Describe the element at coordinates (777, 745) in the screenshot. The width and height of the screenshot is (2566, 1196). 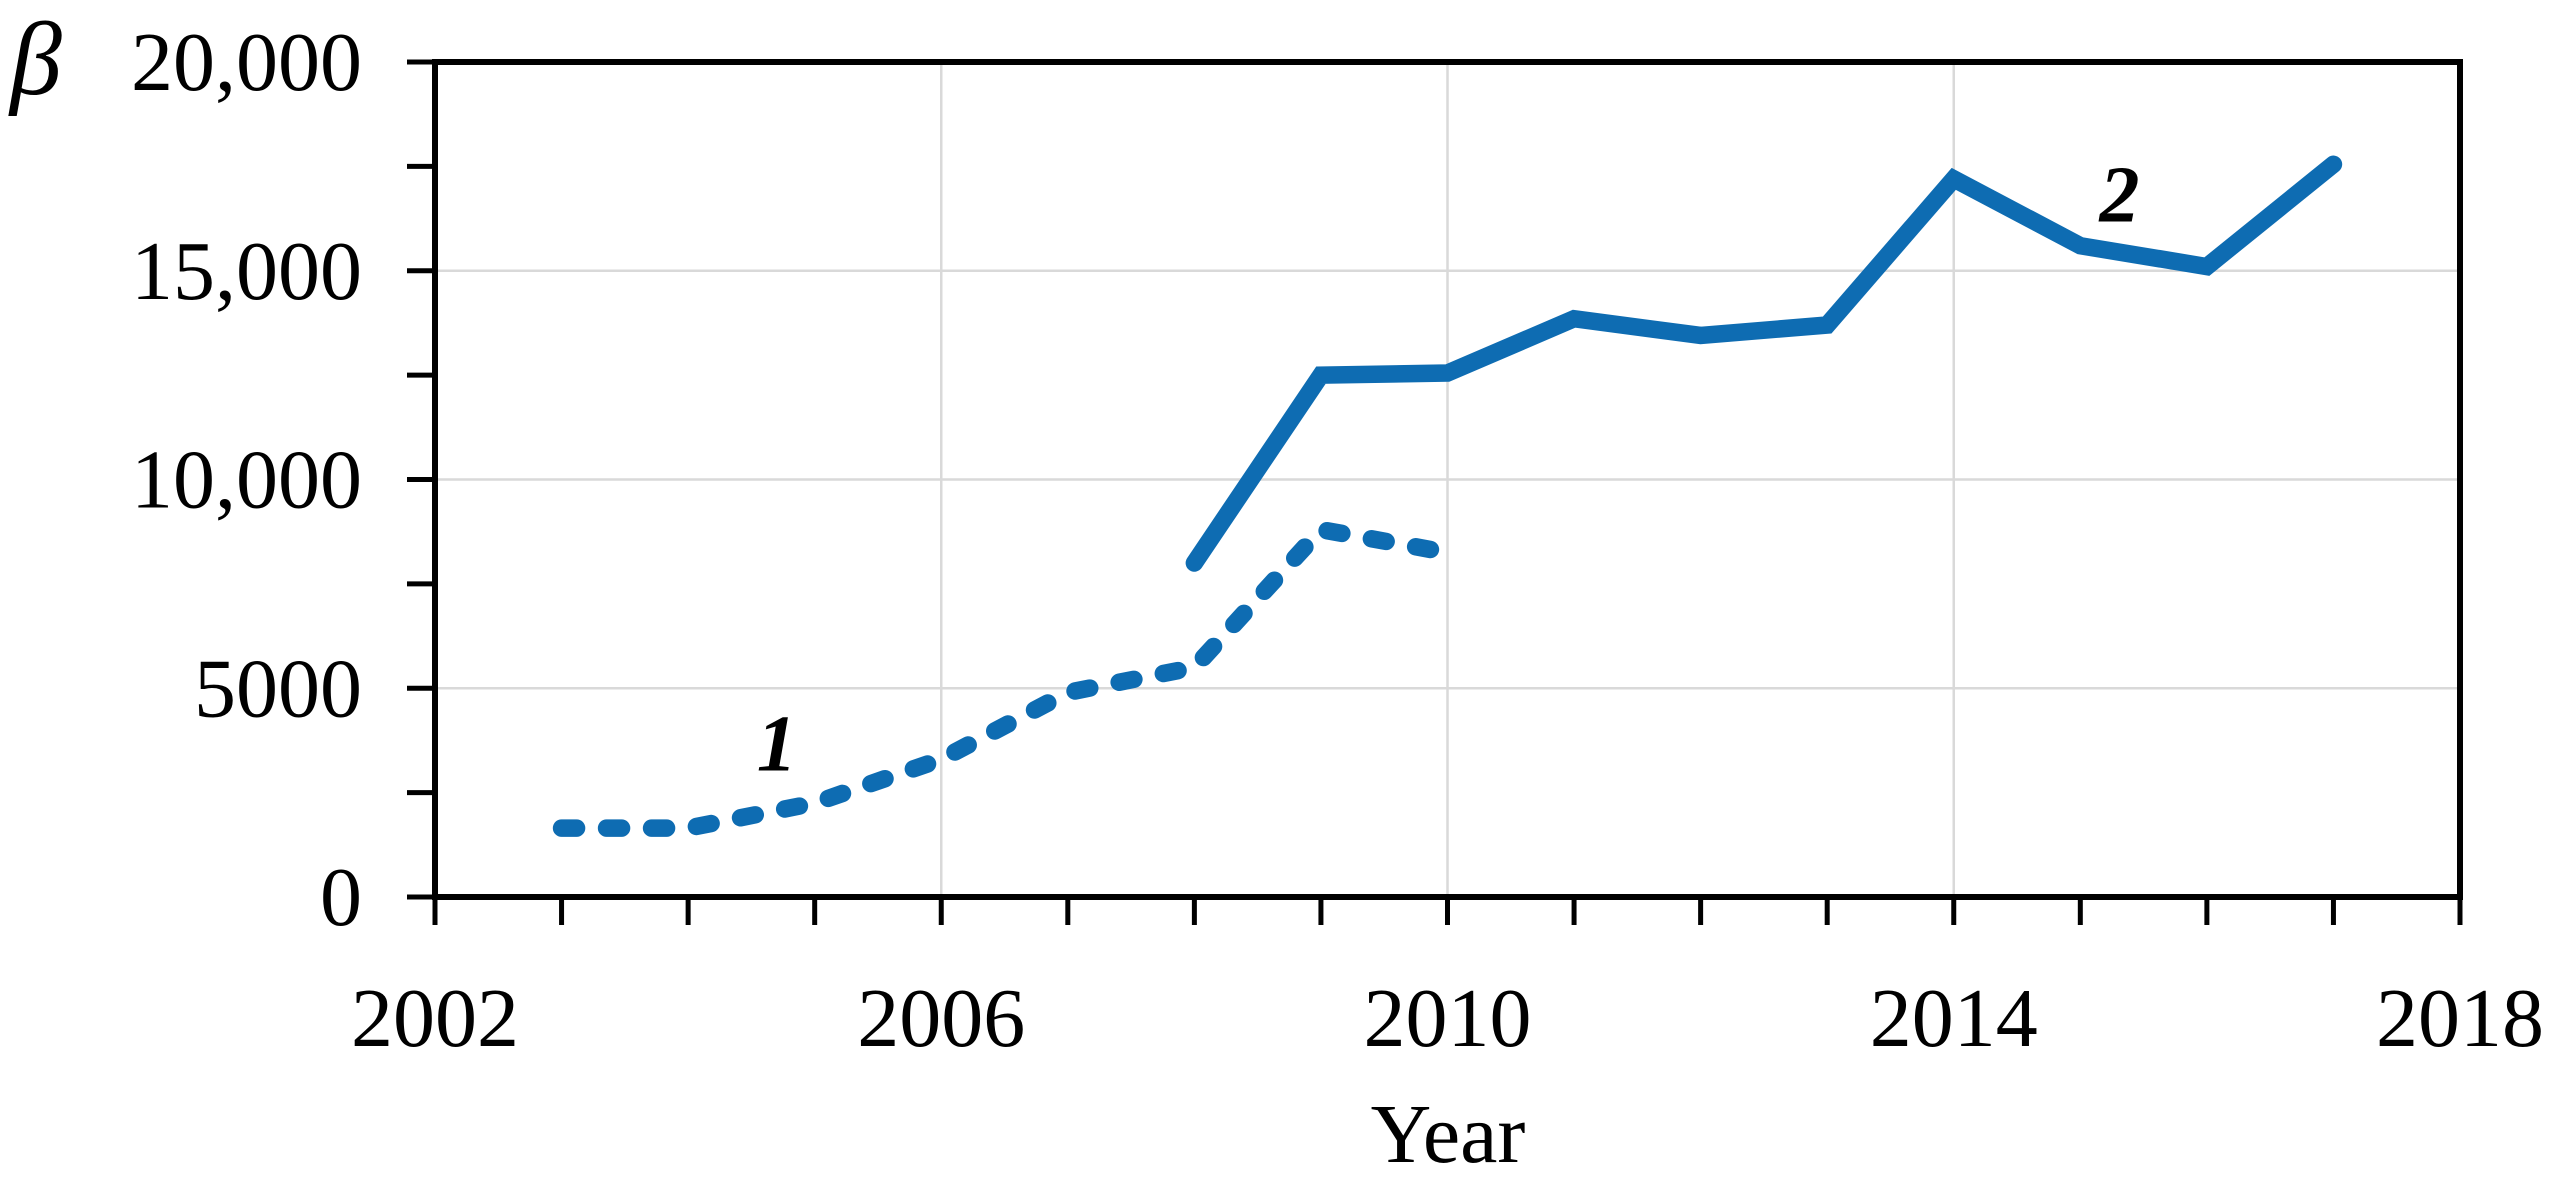
I see `series-label-1: 1` at that location.